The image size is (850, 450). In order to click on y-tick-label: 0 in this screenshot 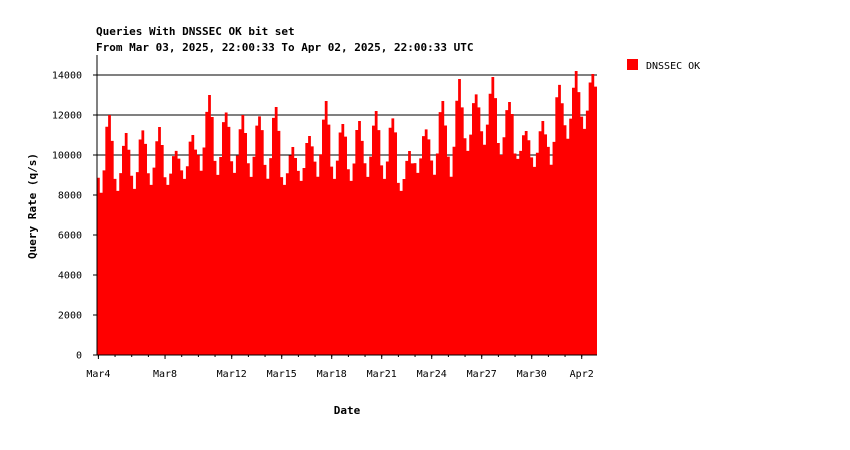, I will do `click(79, 356)`.